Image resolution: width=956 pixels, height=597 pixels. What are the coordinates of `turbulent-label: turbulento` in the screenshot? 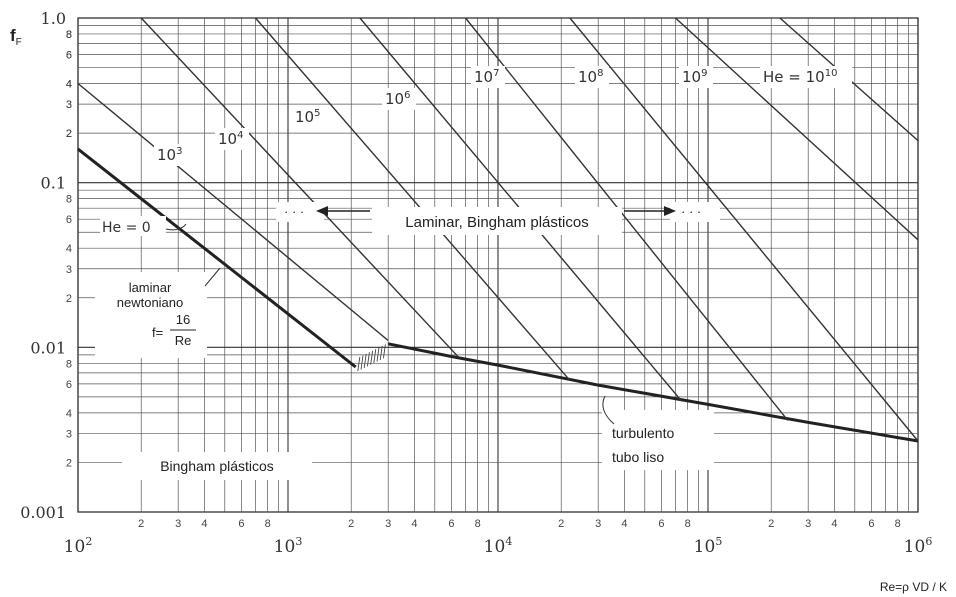 It's located at (643, 433).